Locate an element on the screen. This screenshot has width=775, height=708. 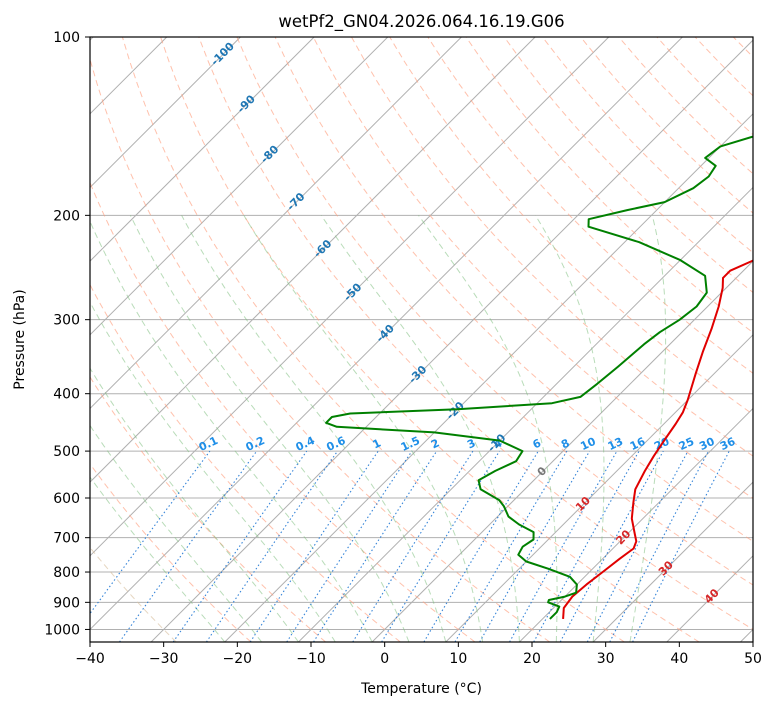
y-tick-label: 400 is located at coordinates (66, 395).